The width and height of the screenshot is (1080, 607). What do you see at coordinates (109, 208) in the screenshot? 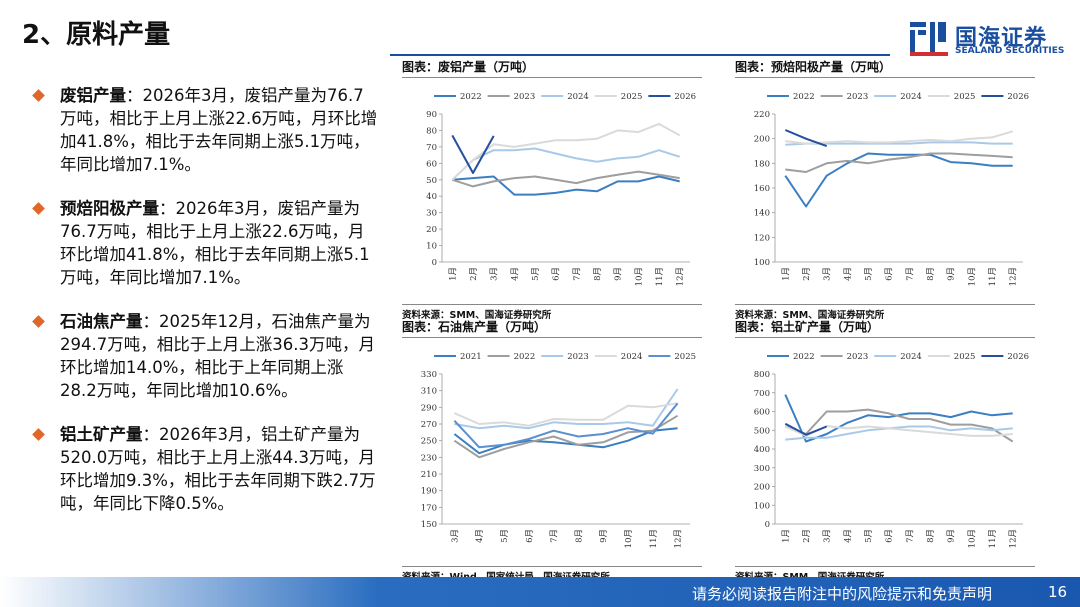
I see `bullet-label: 预焙阳极产量` at bounding box center [109, 208].